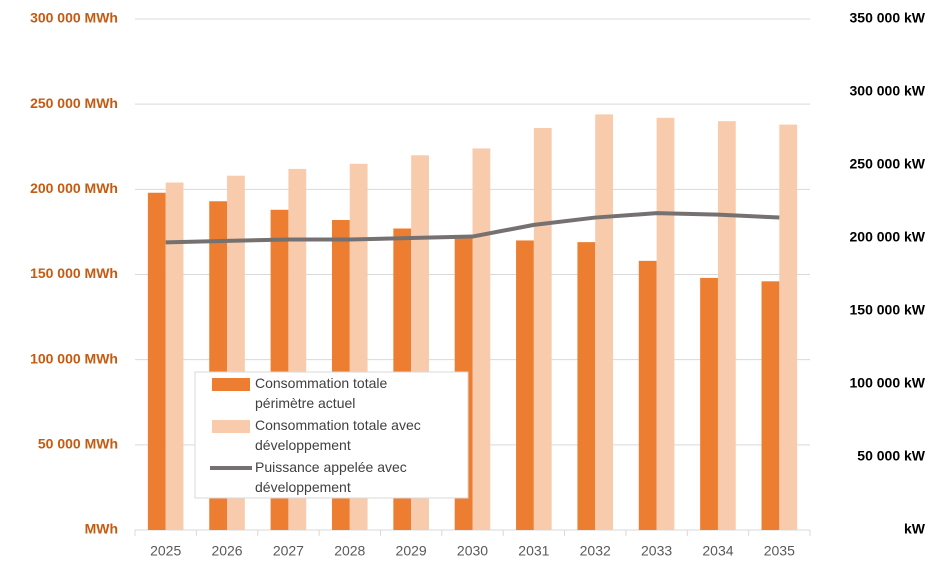 The width and height of the screenshot is (932, 566). Describe the element at coordinates (331, 477) in the screenshot. I see `legend-label: Puissance appelée avec développement` at that location.